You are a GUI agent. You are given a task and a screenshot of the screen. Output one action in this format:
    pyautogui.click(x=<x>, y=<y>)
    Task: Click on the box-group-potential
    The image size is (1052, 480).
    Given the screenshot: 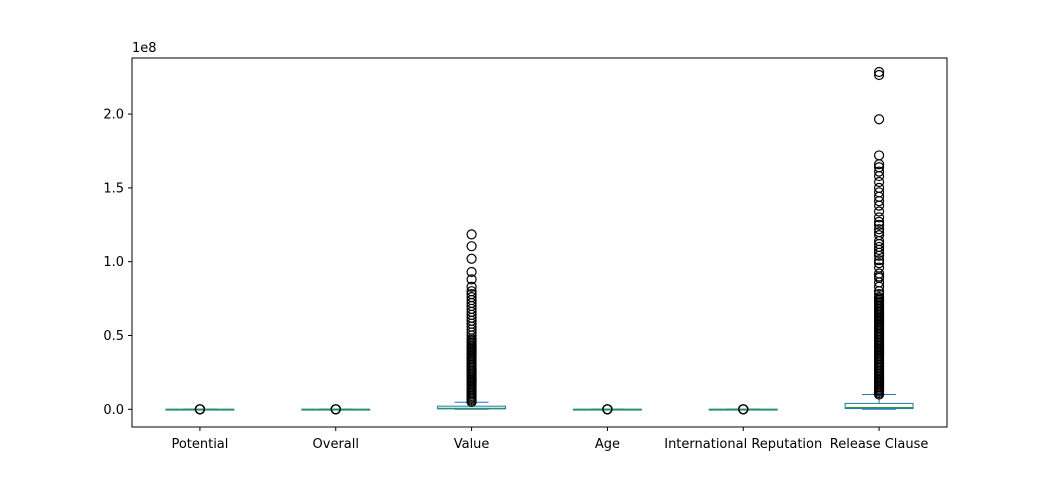 What is the action you would take?
    pyautogui.click(x=200, y=409)
    